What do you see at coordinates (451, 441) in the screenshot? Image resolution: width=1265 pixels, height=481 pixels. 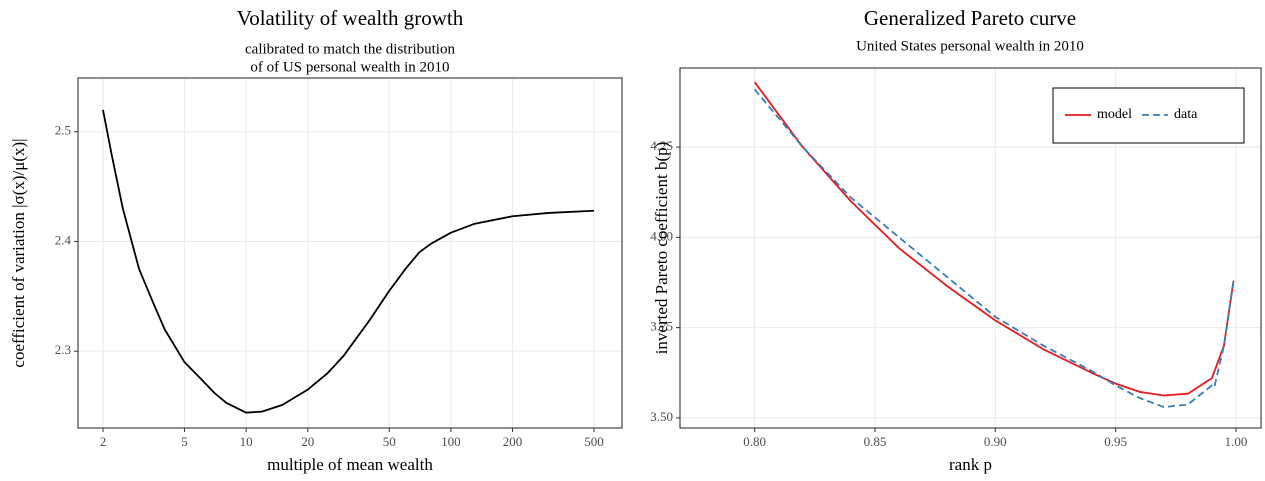 I see `x-tick-label: 100` at bounding box center [451, 441].